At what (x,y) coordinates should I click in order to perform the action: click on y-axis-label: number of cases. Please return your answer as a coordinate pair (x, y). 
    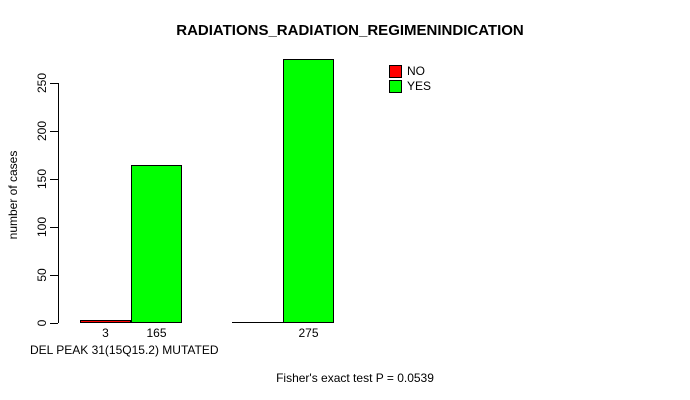
    Looking at the image, I should click on (13, 195).